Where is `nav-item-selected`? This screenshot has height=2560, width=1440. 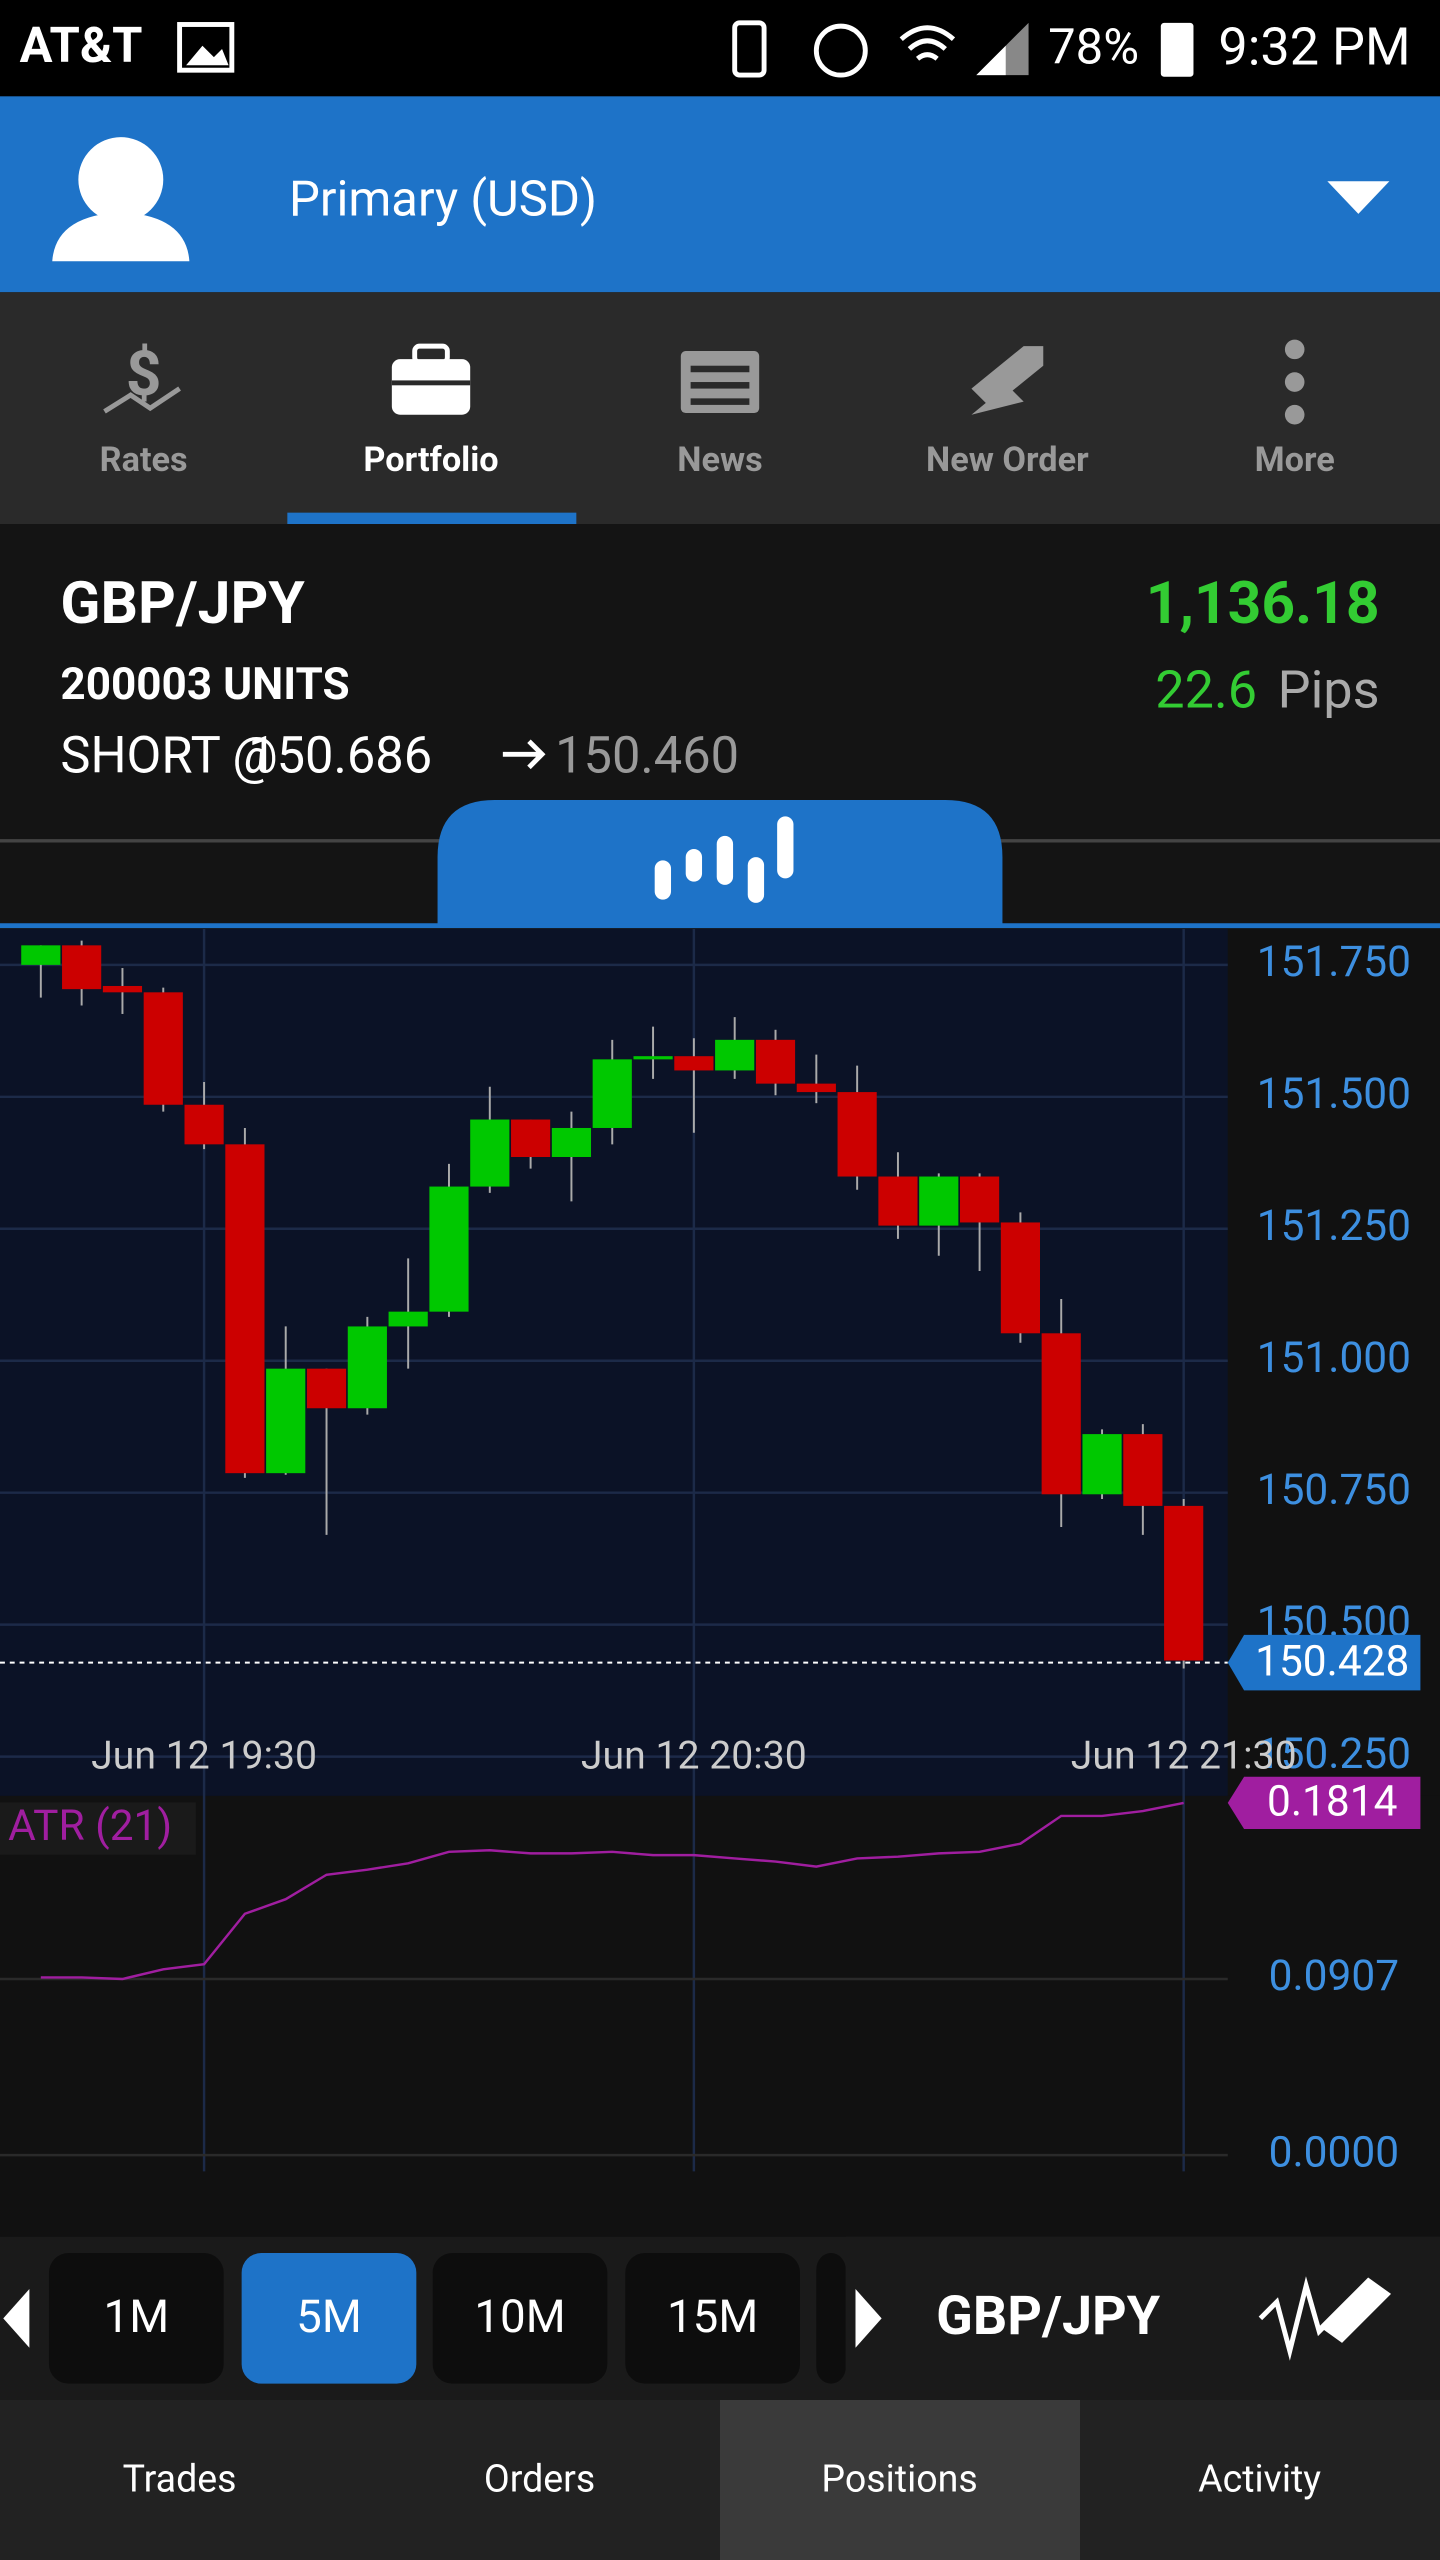 nav-item-selected is located at coordinates (900, 2480).